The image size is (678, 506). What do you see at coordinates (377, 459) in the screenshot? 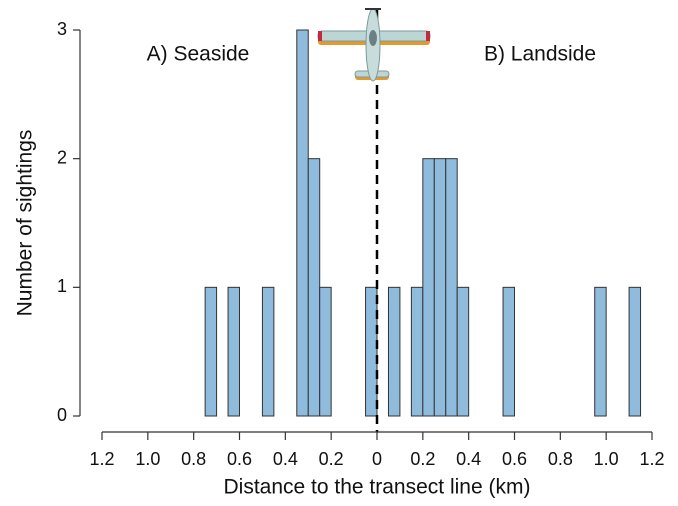
I see `x-tick-label: 0` at bounding box center [377, 459].